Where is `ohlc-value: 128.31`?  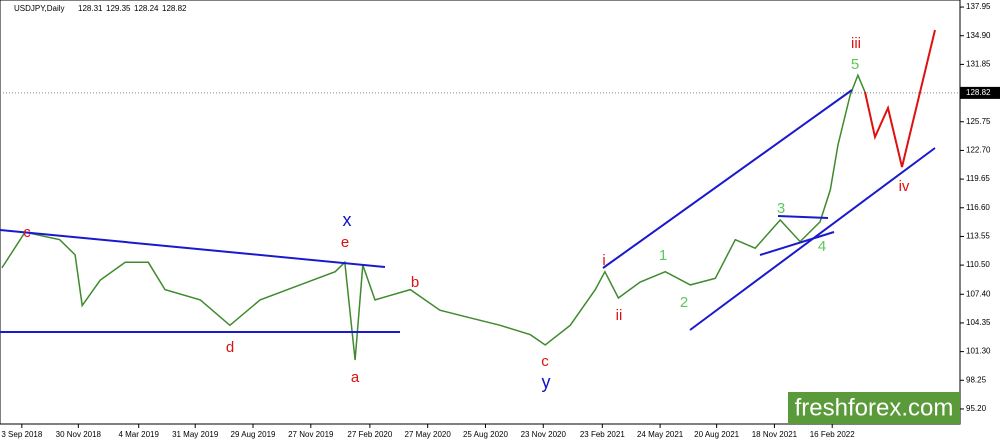
ohlc-value: 128.31 is located at coordinates (90, 8).